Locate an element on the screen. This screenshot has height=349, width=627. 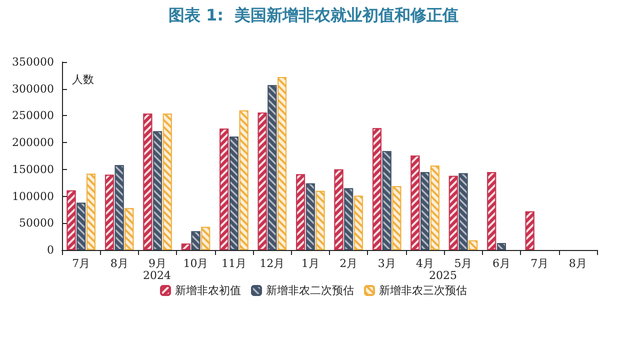
legend-label: 新增非农三次预估 is located at coordinates (423, 290).